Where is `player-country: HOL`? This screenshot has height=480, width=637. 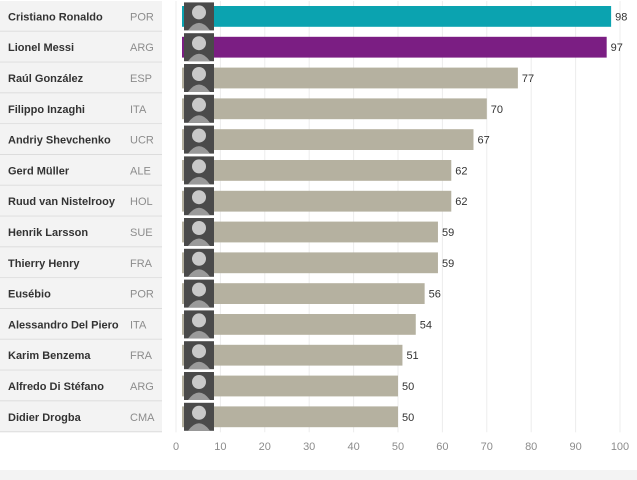
player-country: HOL is located at coordinates (141, 202).